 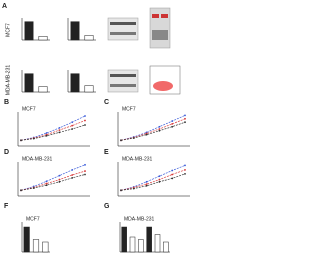 I want to click on panel-label: G, so click(x=107, y=206).